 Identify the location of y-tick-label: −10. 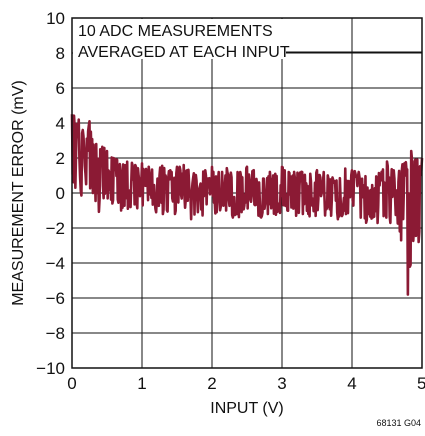
(50, 368).